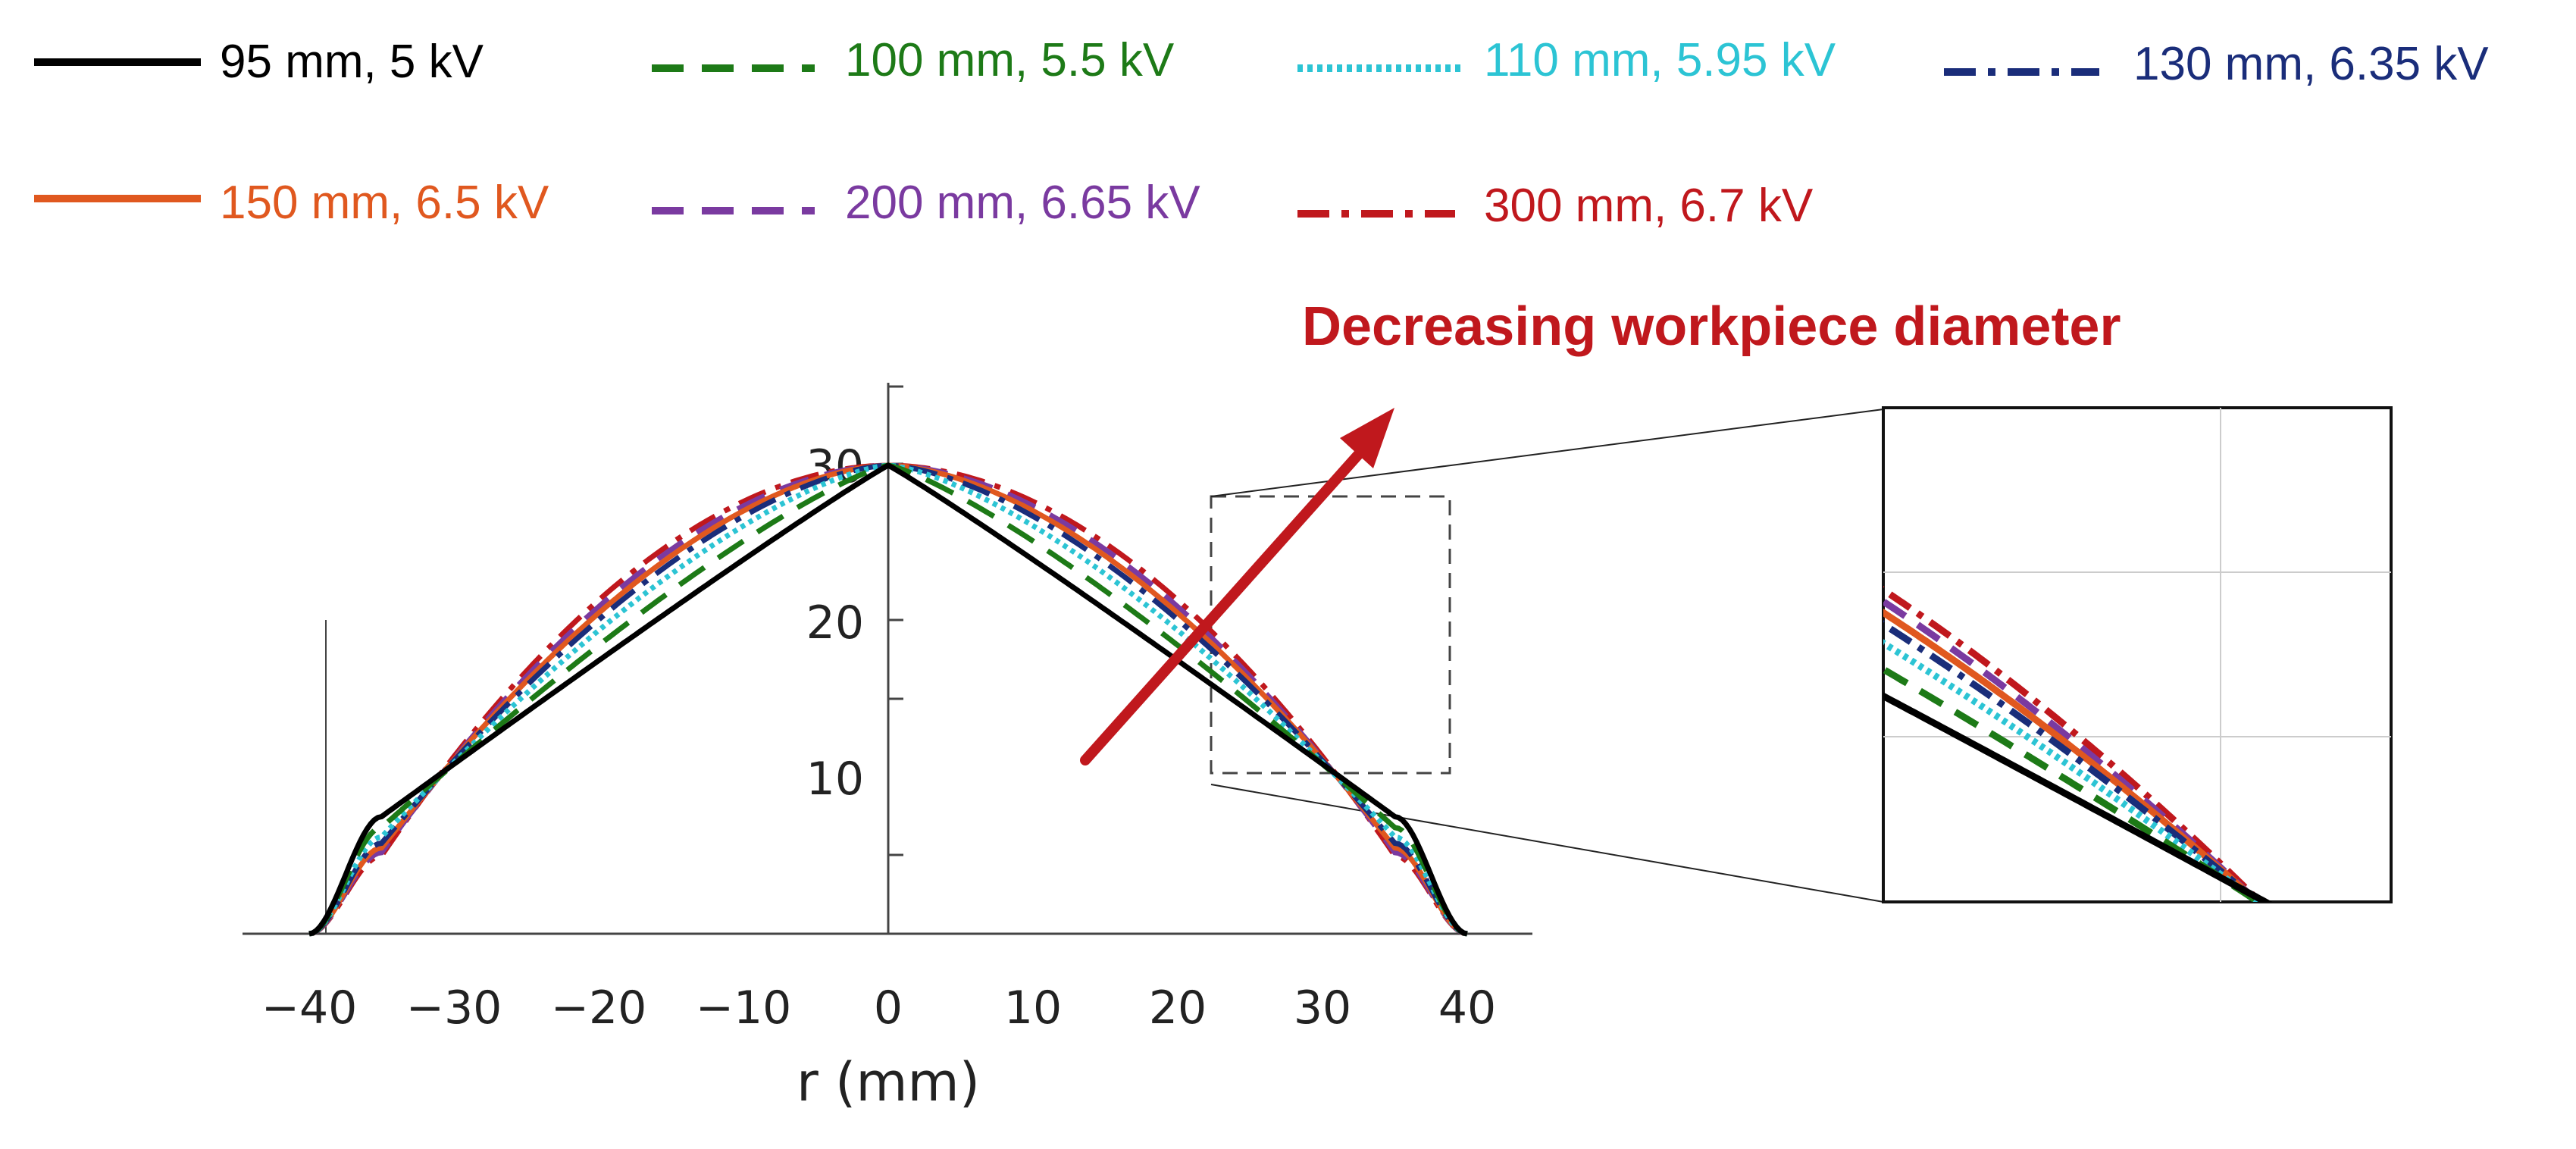  I want to click on inset-series-line-150mm, so click(2073, 755).